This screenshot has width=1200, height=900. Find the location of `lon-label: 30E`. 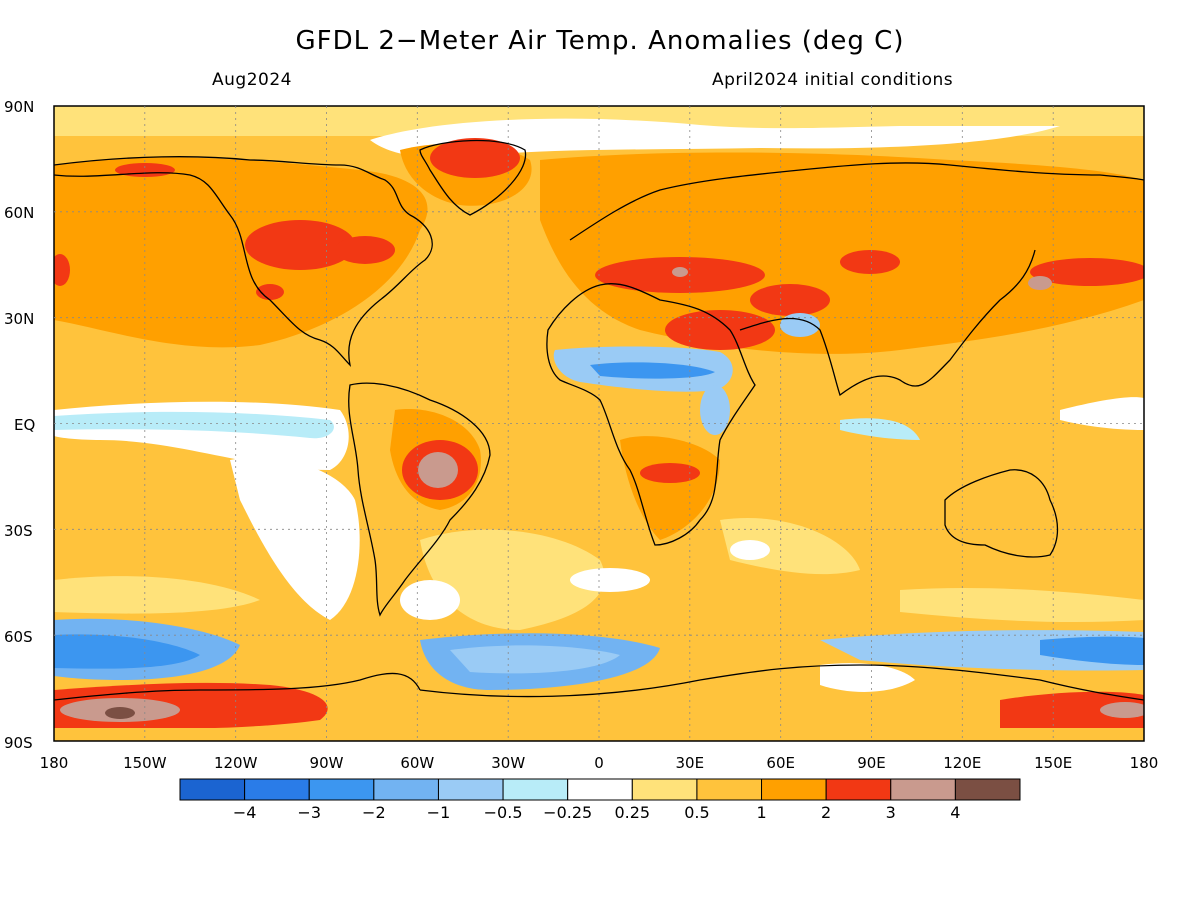

lon-label: 30E is located at coordinates (690, 763).